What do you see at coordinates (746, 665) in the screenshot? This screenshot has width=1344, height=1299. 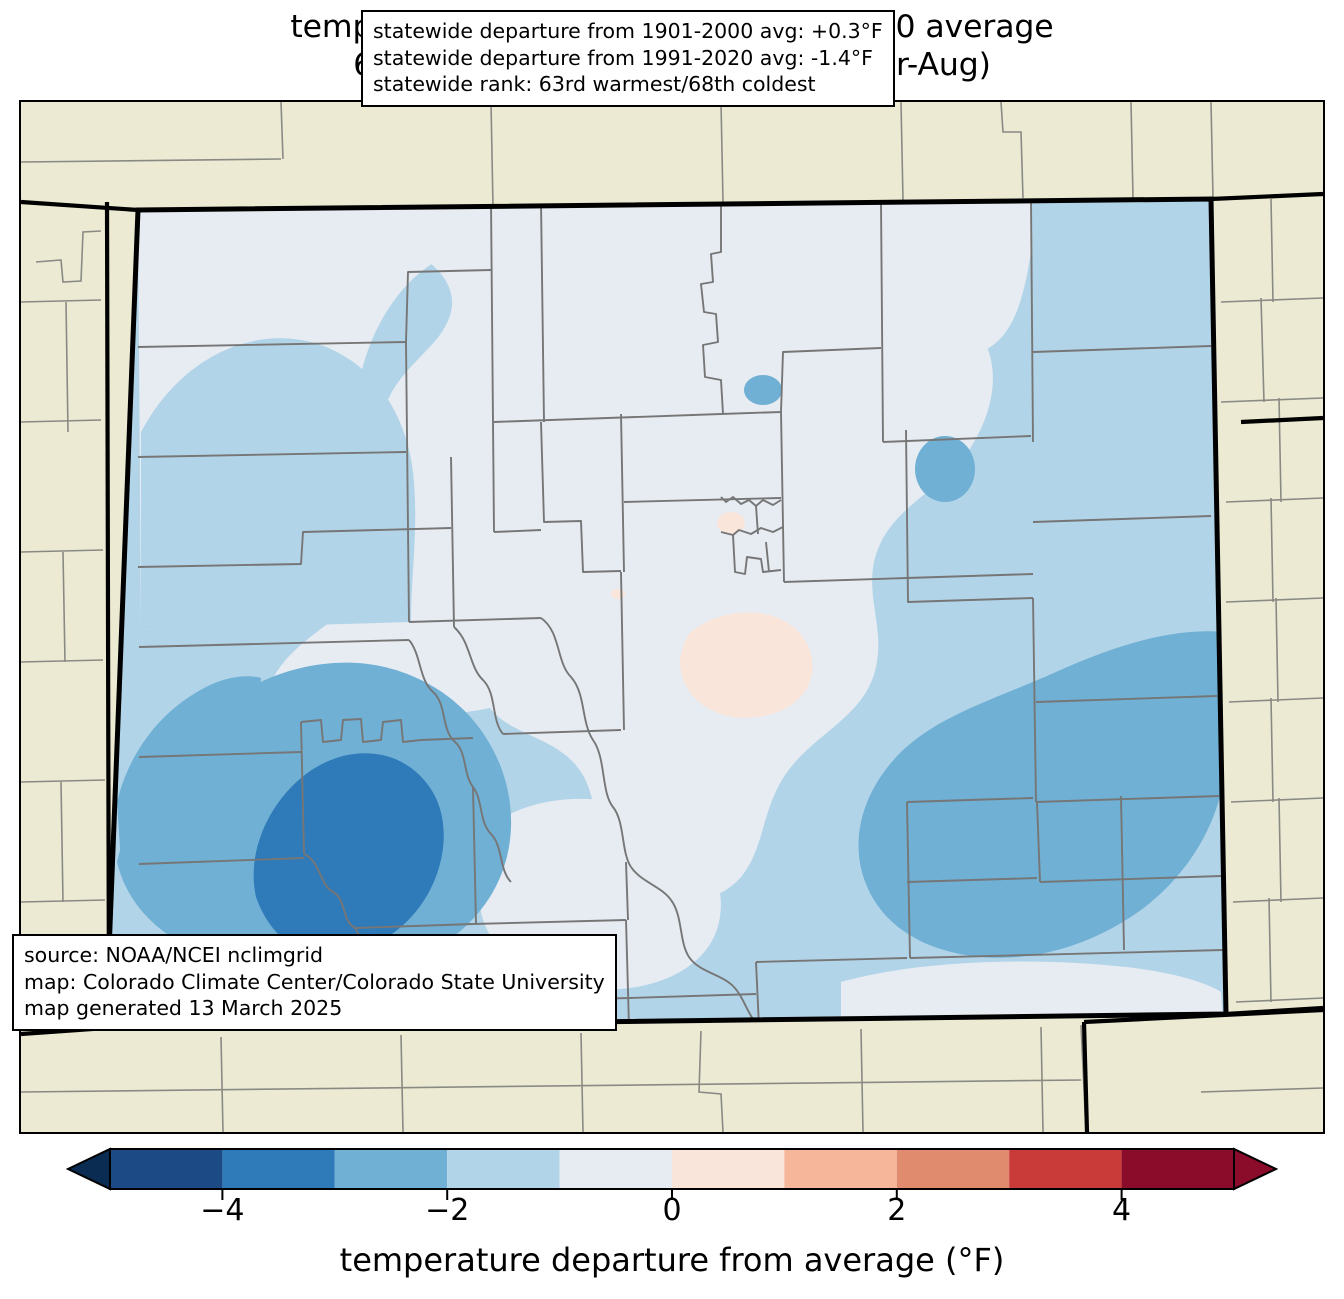 I see `band-zero-plus1-denver-south` at bounding box center [746, 665].